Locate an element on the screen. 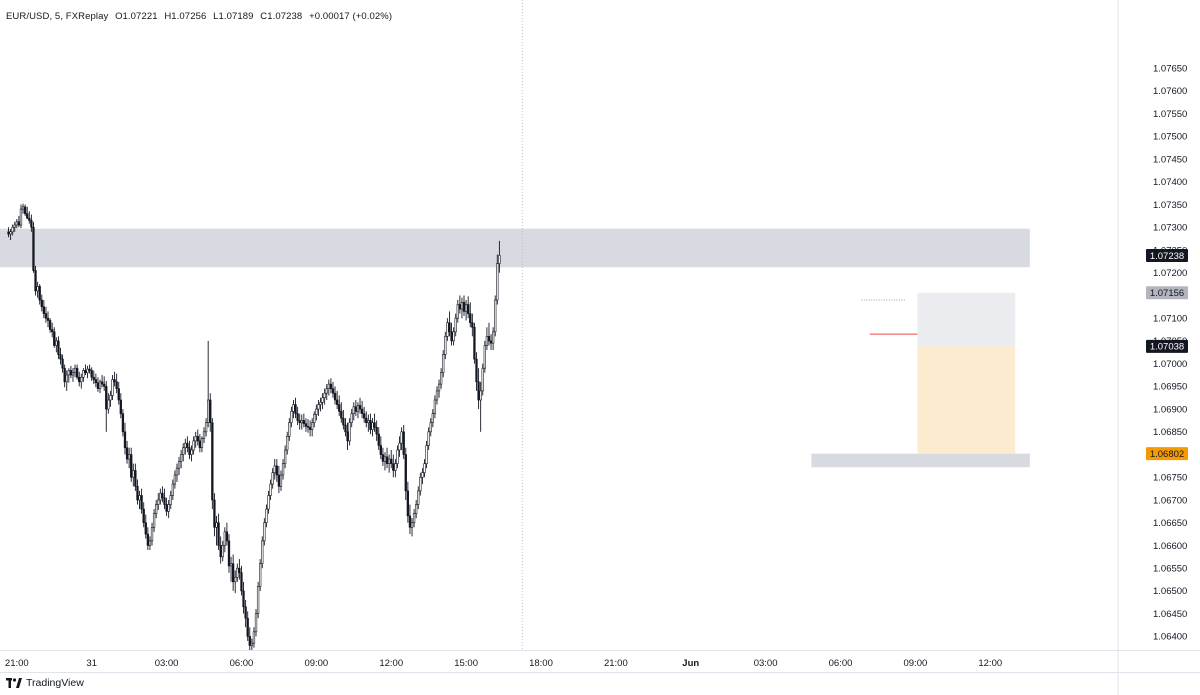 The height and width of the screenshot is (695, 1200). price-tick-label: 1.07300 is located at coordinates (1170, 228).